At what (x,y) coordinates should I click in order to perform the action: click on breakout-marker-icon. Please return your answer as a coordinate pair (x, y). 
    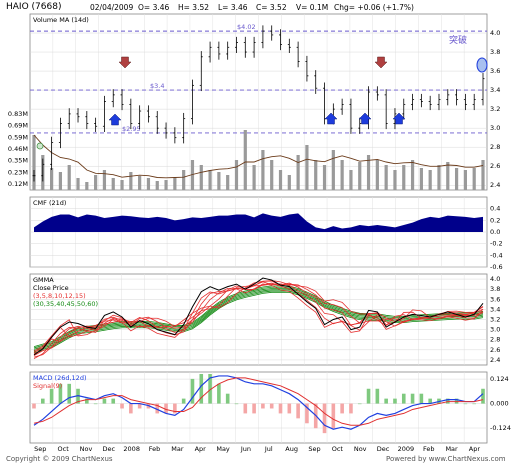
    Looking at the image, I should click on (482, 65).